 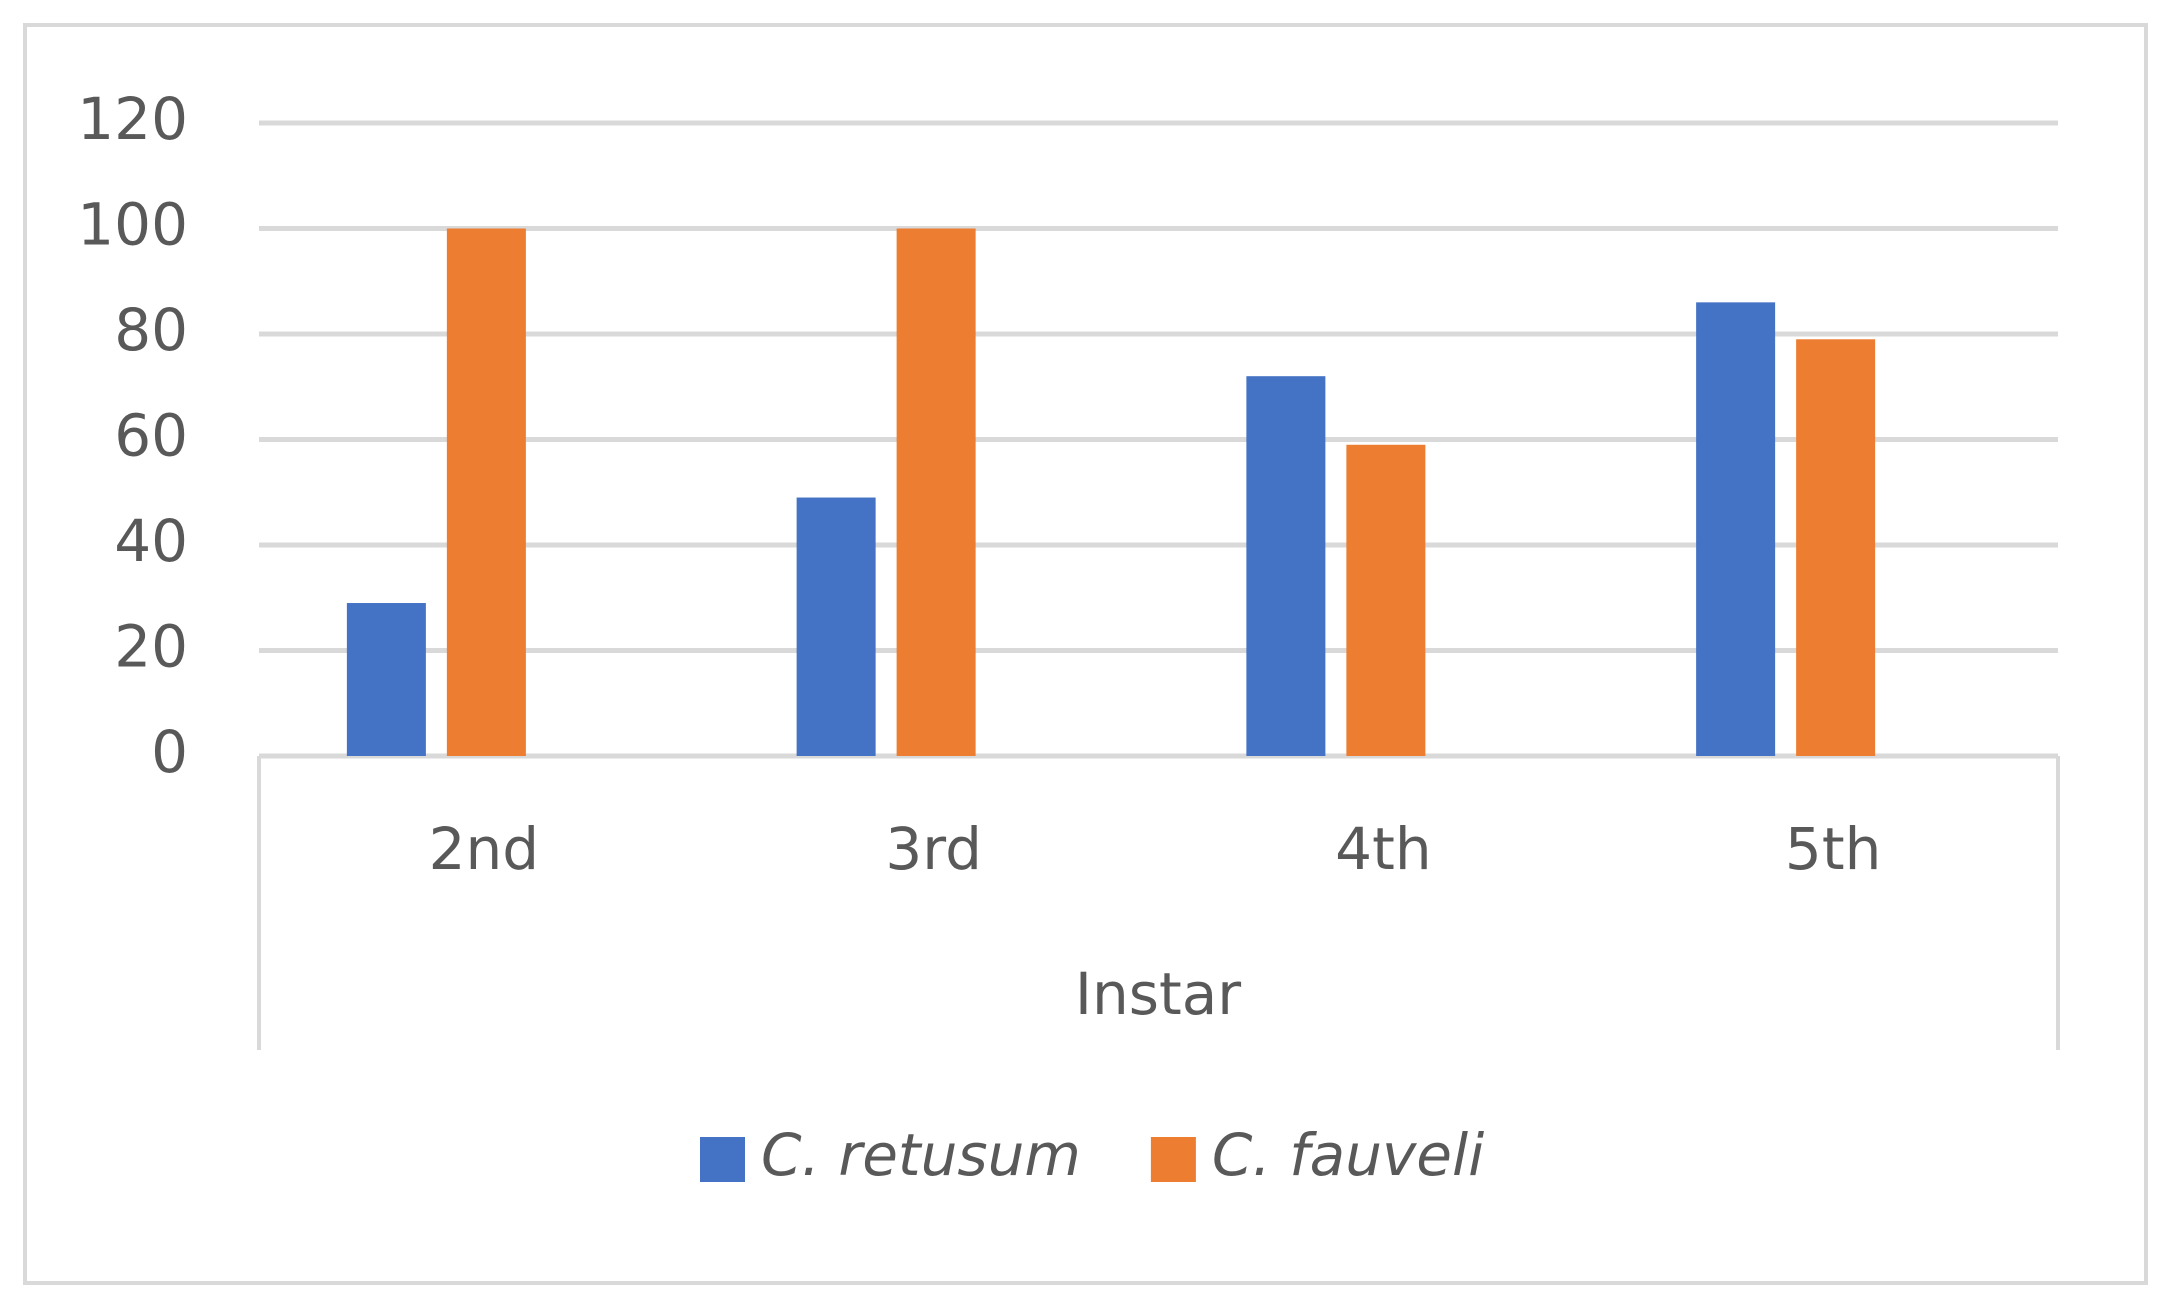 What do you see at coordinates (132, 225) in the screenshot?
I see `y-tick-label: 100` at bounding box center [132, 225].